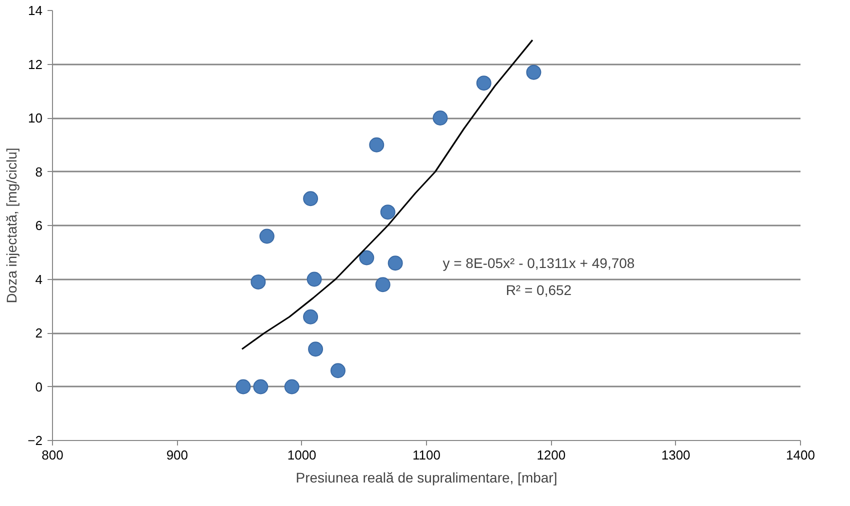 The width and height of the screenshot is (850, 506). Describe the element at coordinates (301, 455) in the screenshot. I see `x-tick-label: 1000` at that location.